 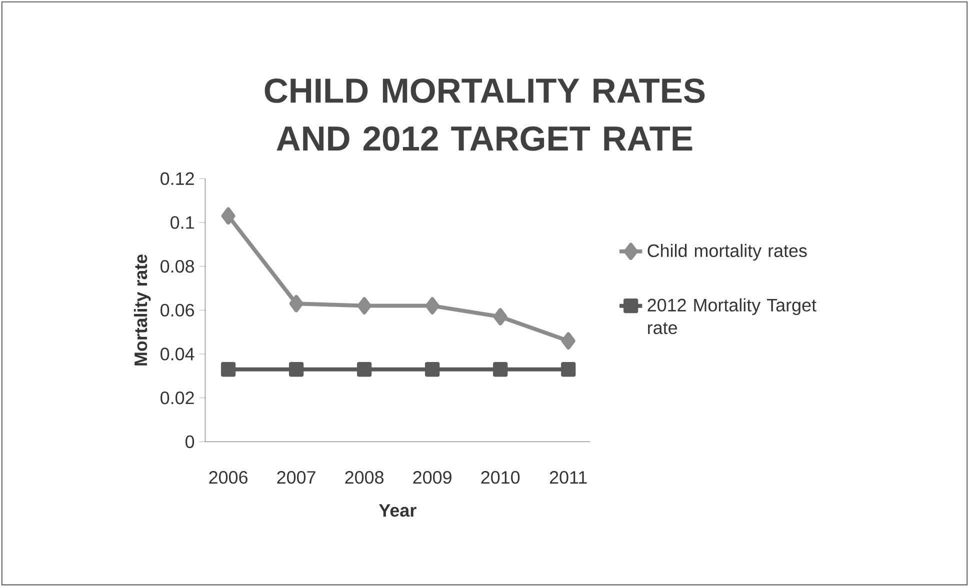 I want to click on legend-label: Child mortality rates, so click(x=727, y=252).